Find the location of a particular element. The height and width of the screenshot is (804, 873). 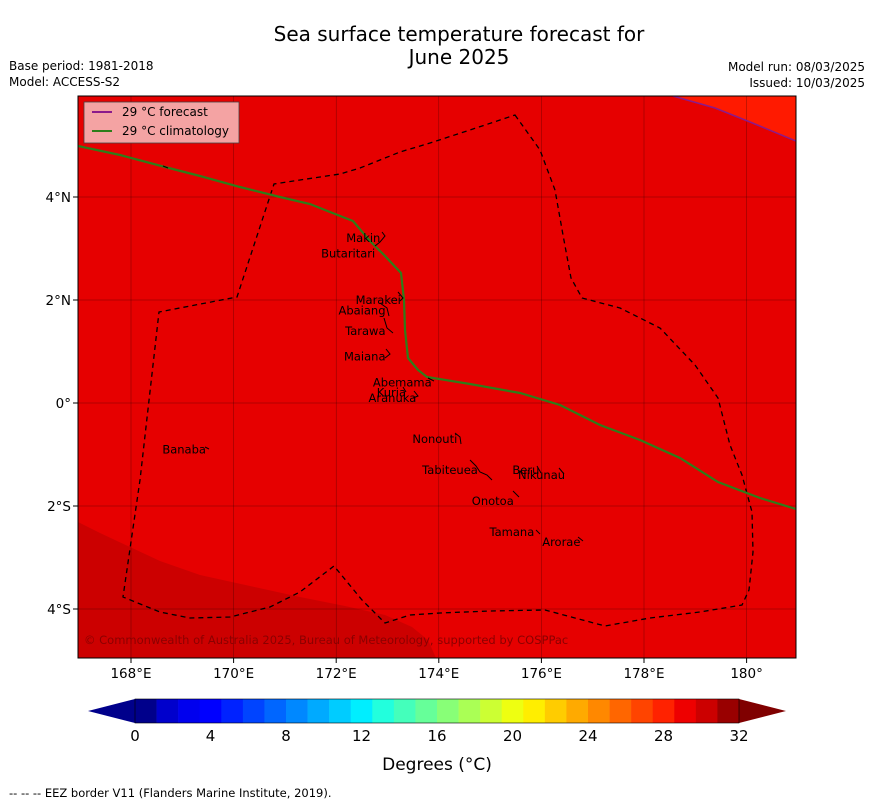

colorbar-tick-label: 28 is located at coordinates (663, 736).